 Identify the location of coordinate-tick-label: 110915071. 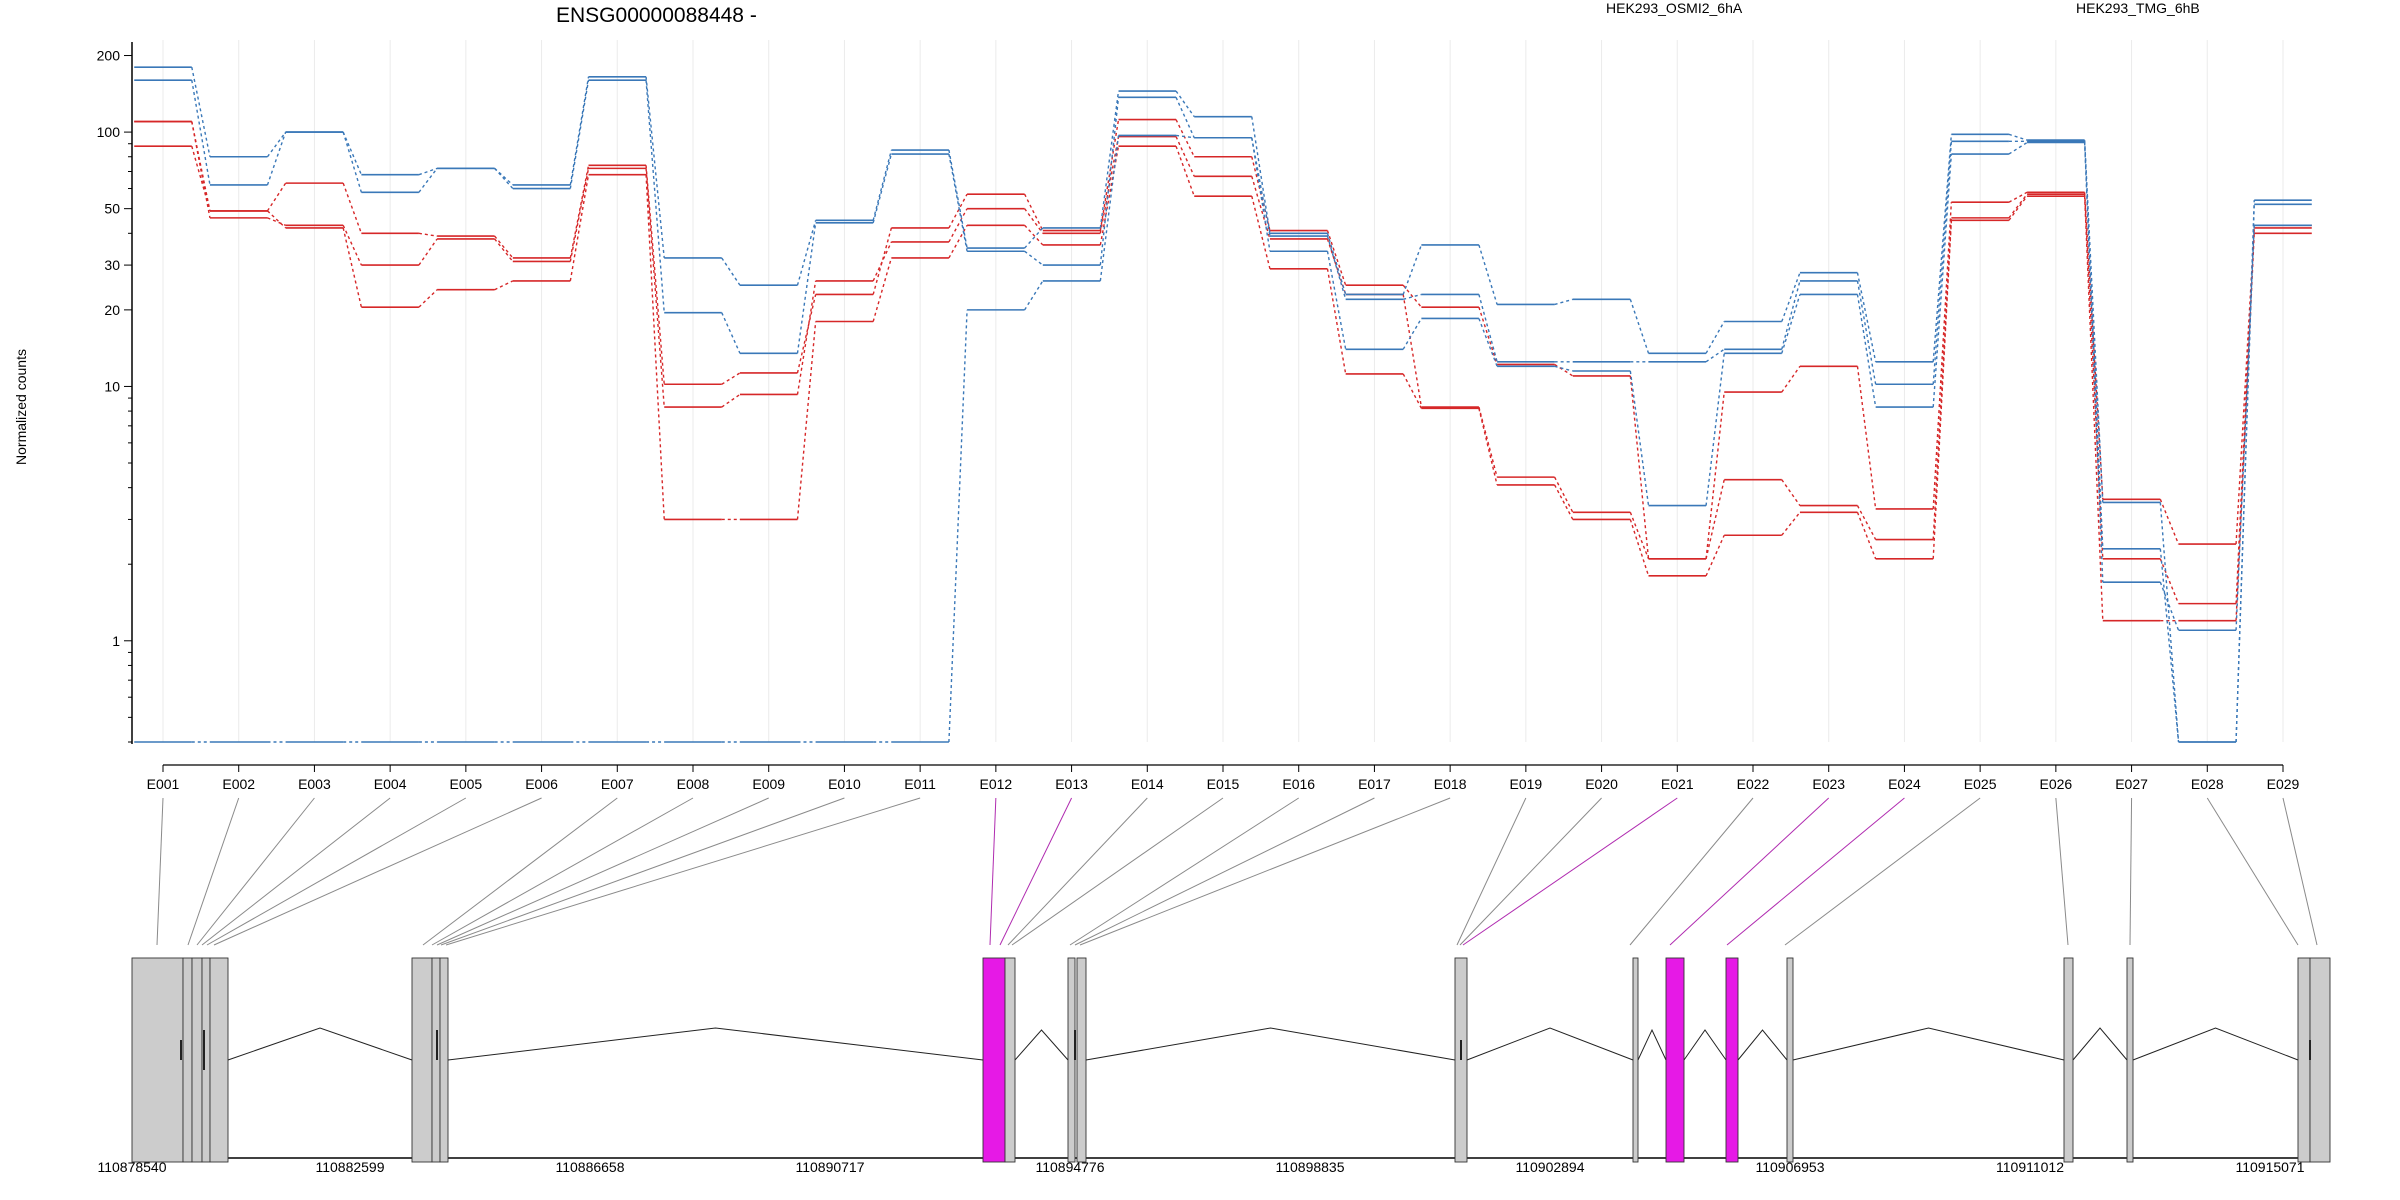
(2269, 1167).